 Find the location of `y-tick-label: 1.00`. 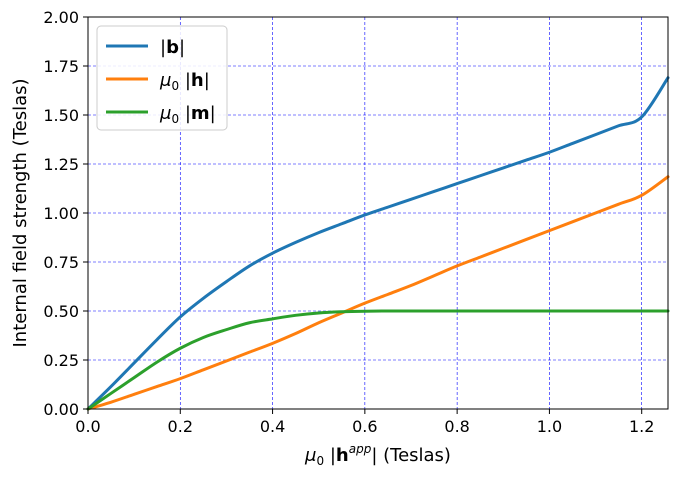

y-tick-label: 1.00 is located at coordinates (61, 213).